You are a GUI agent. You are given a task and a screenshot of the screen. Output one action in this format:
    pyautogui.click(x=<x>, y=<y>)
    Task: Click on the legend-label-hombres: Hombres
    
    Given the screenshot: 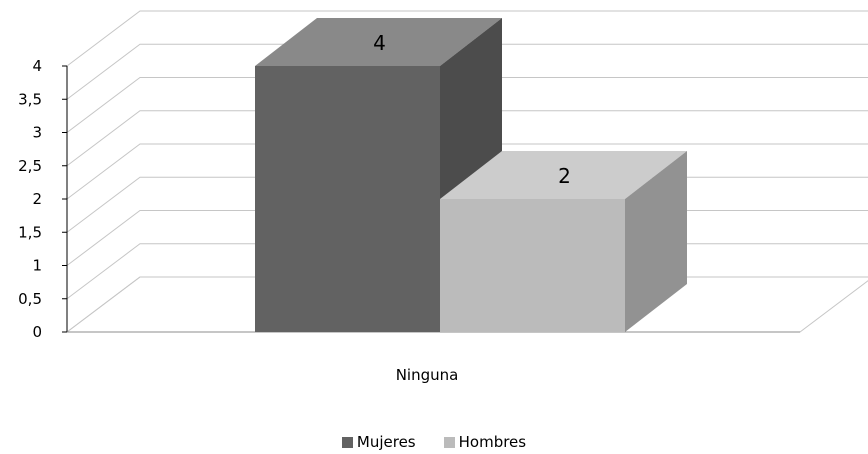 What is the action you would take?
    pyautogui.click(x=492, y=442)
    